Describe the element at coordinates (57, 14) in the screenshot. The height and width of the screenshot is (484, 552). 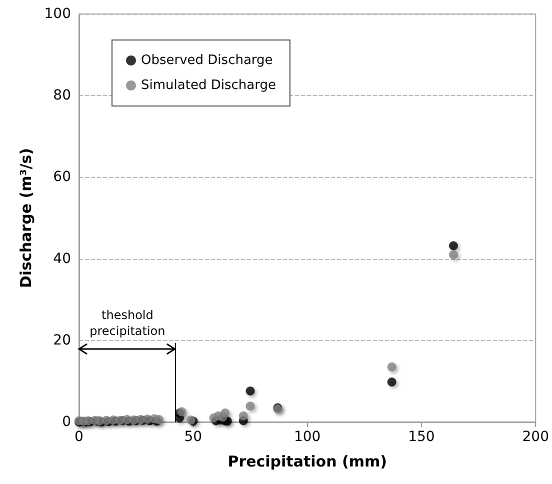
I see `y-tick-label: 100` at that location.